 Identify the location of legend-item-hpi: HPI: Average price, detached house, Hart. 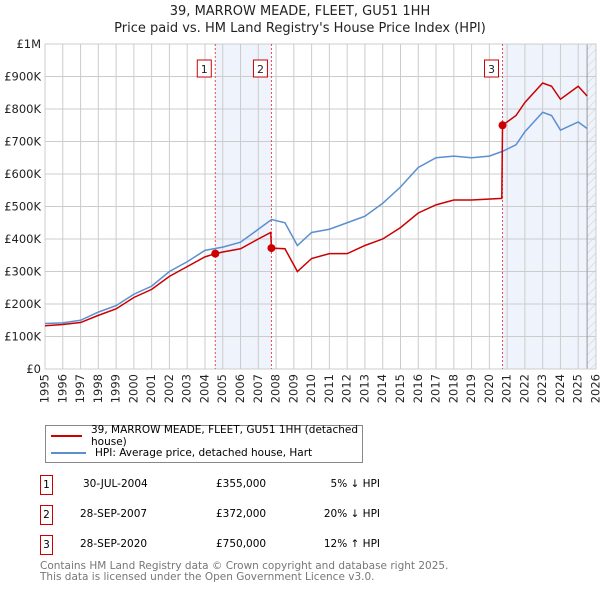
(179, 453).